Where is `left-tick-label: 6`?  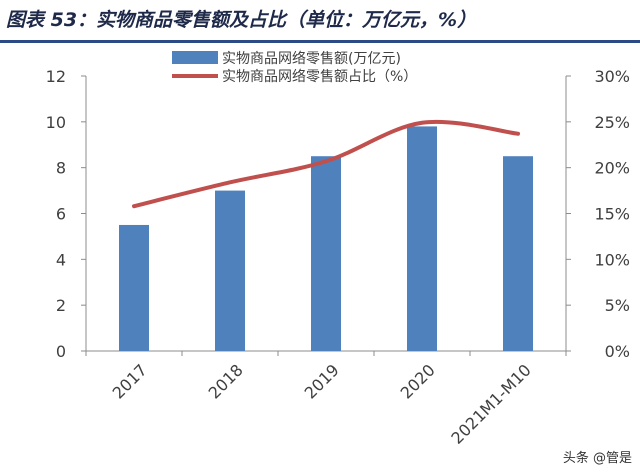
left-tick-label: 6 is located at coordinates (61, 214).